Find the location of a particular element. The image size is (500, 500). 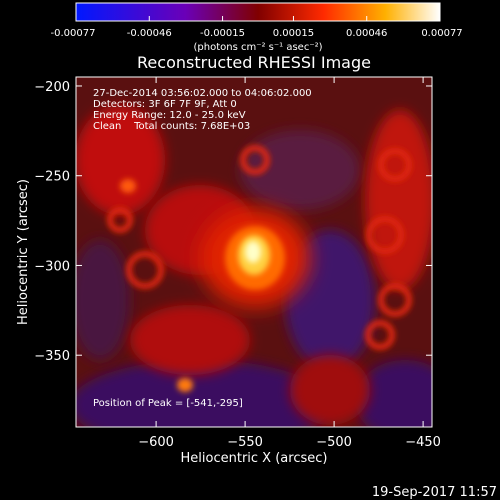

annotation-detectors: Detectors: 3F 6F 7F 9F, Att 0 is located at coordinates (165, 104).